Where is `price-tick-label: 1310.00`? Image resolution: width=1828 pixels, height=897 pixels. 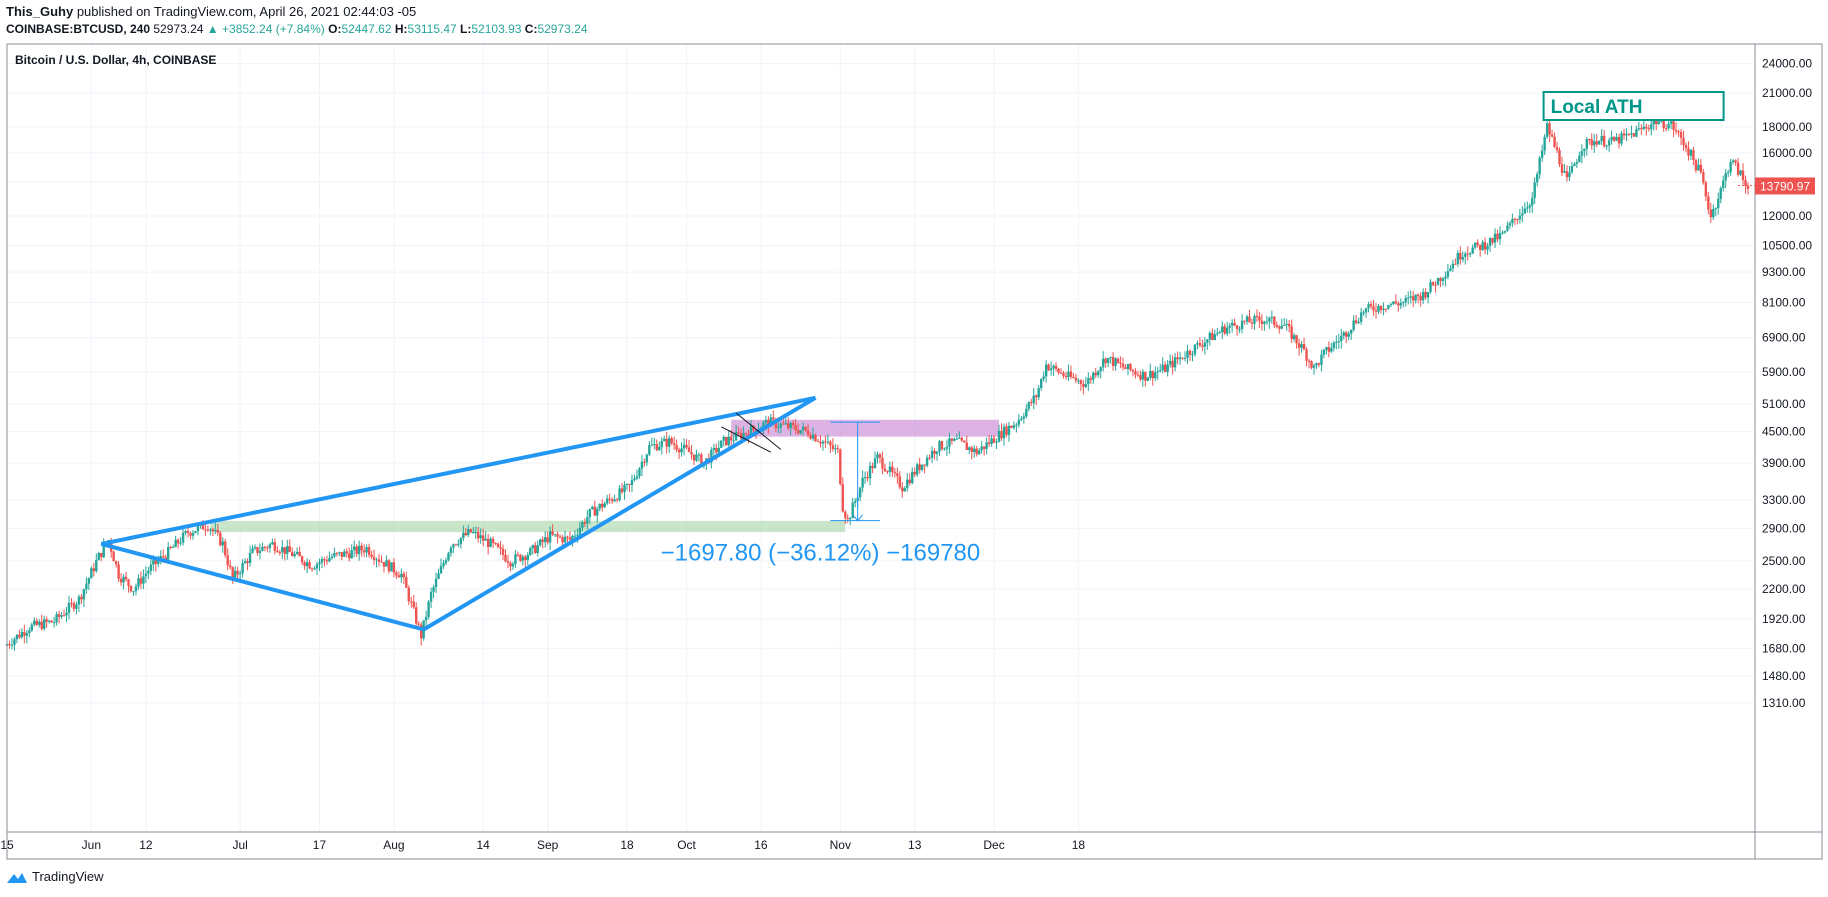 price-tick-label: 1310.00 is located at coordinates (1784, 703).